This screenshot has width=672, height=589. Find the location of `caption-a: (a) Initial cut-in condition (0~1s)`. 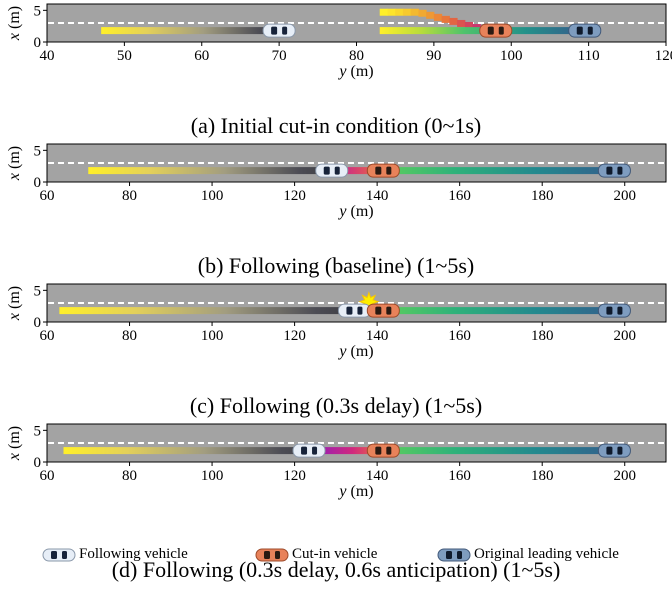

caption-a: (a) Initial cut-in condition (0~1s) is located at coordinates (336, 125).